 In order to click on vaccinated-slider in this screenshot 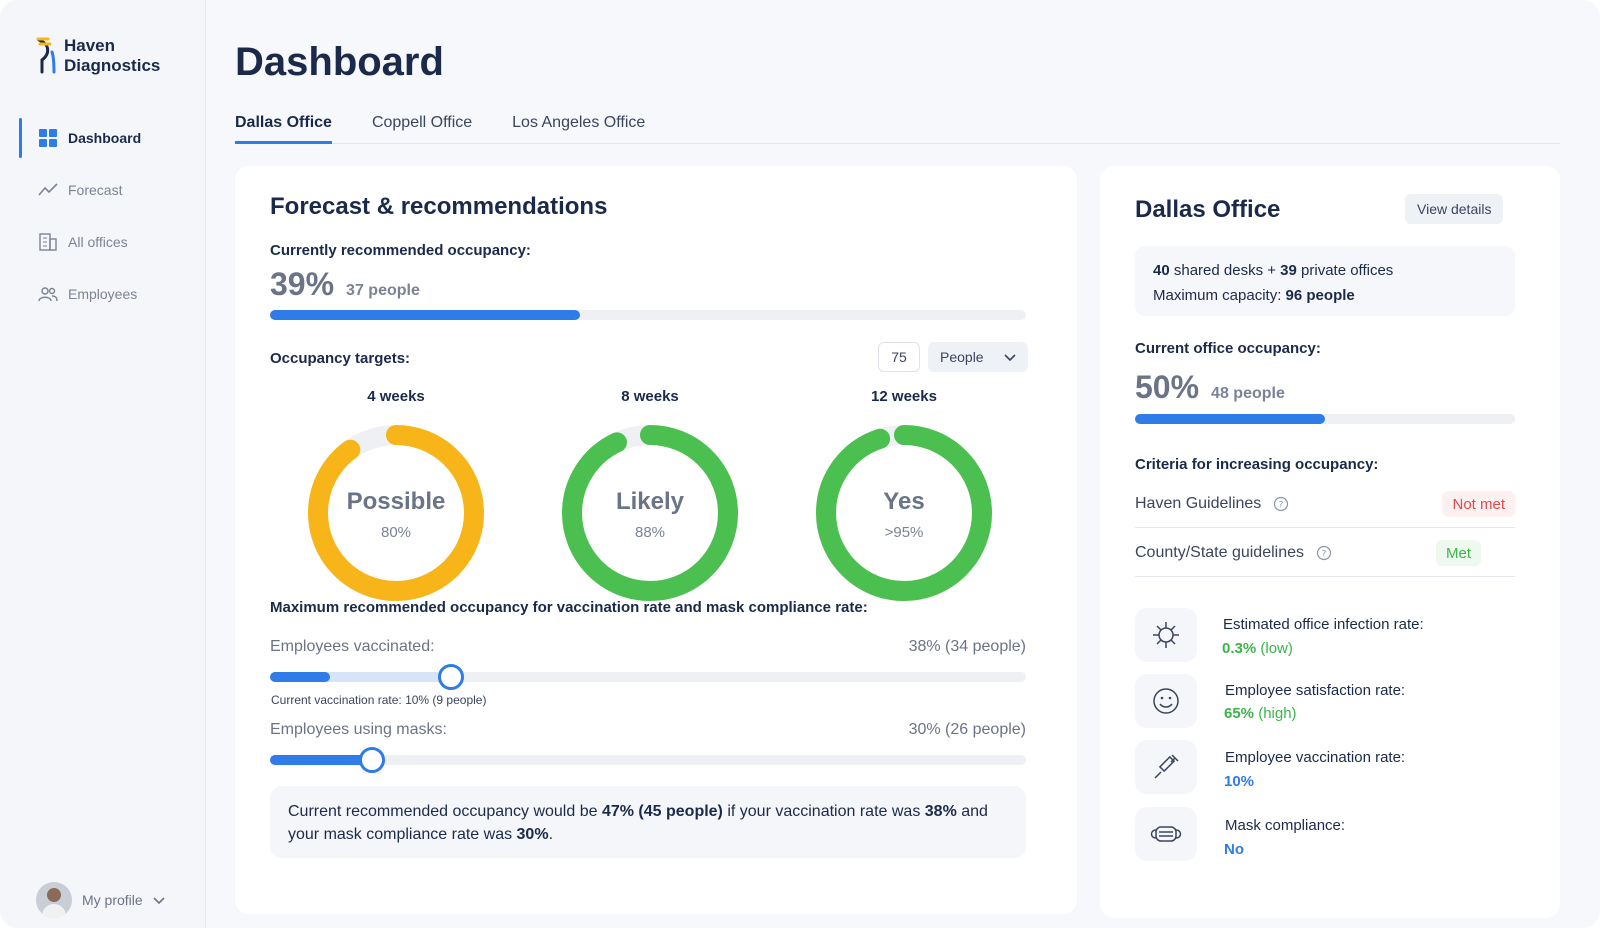, I will do `click(648, 677)`.